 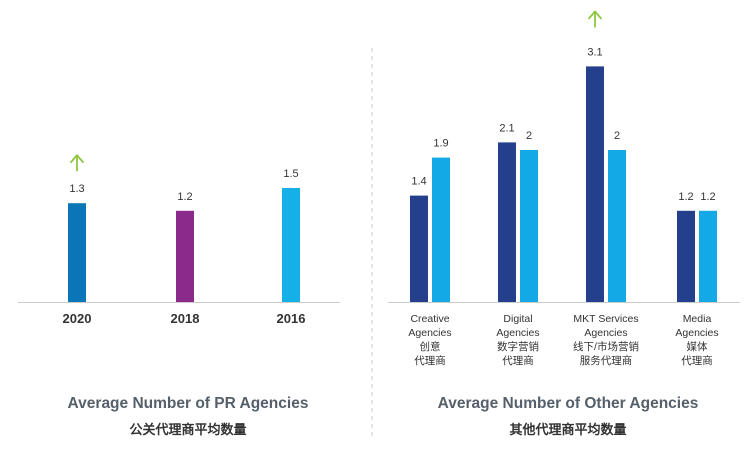 I want to click on other-tick-label: 线下/市场营销, so click(x=606, y=346).